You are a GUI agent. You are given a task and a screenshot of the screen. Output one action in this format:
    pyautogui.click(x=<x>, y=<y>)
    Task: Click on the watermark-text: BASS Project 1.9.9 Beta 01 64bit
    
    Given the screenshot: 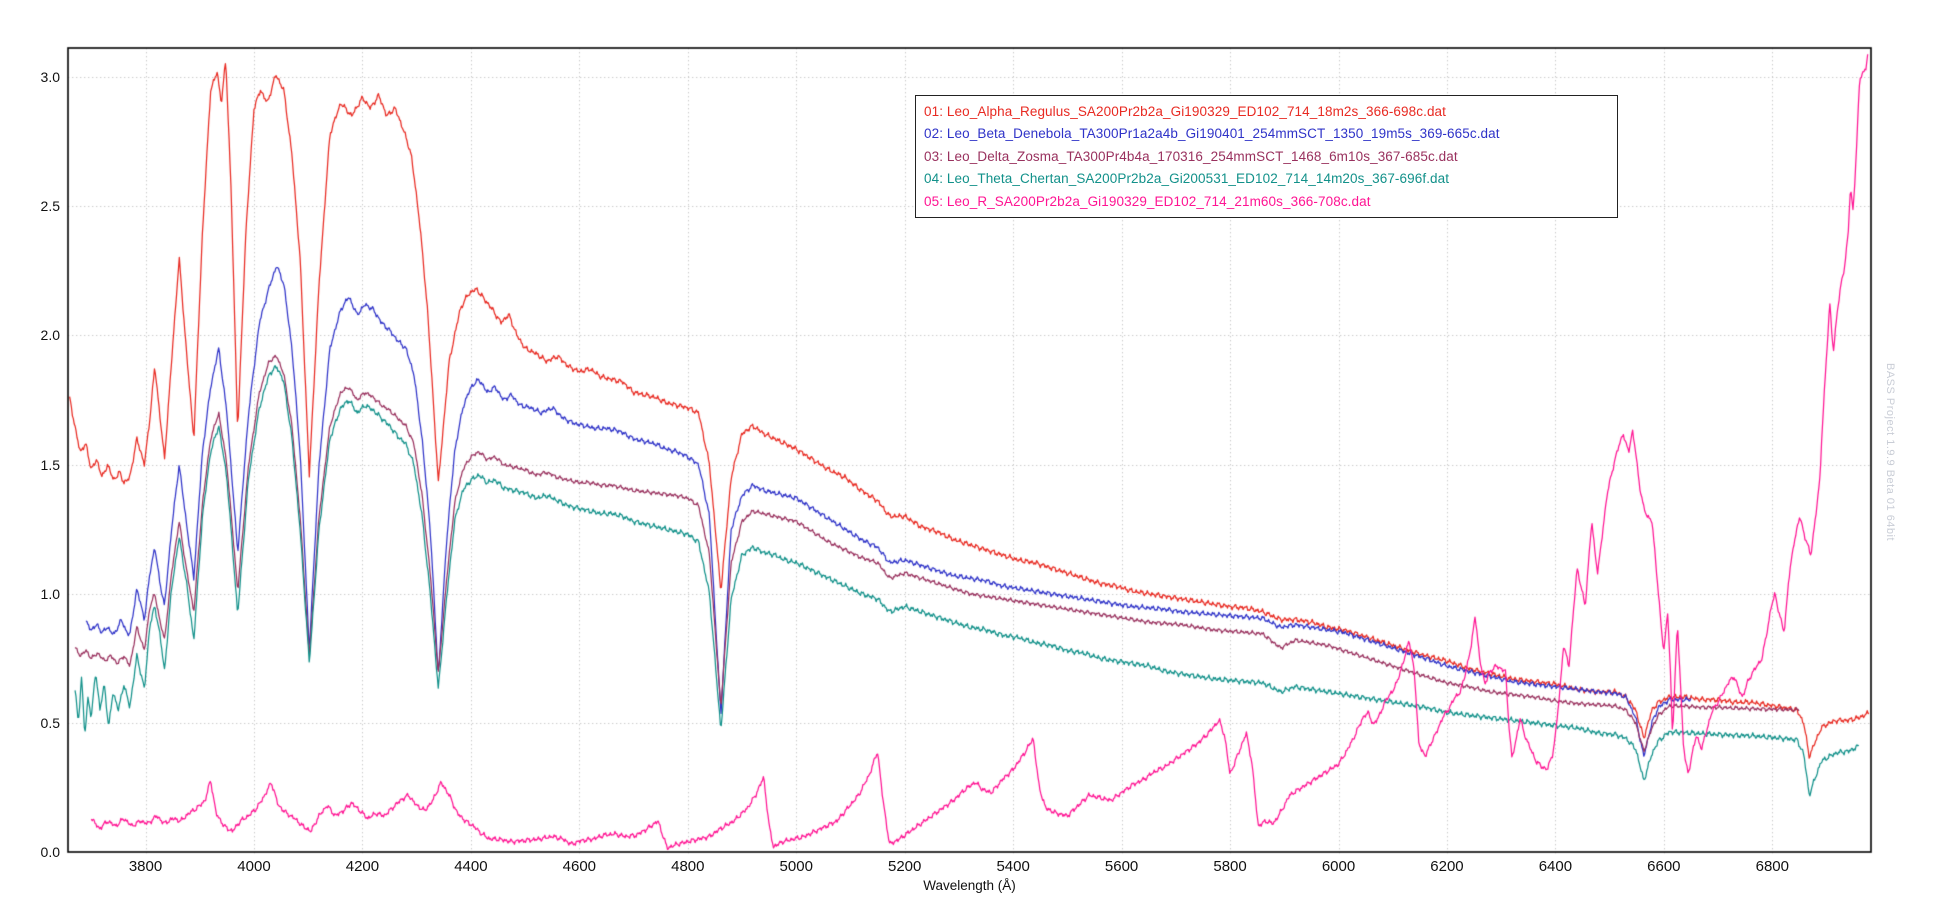 What is the action you would take?
    pyautogui.click(x=1890, y=452)
    